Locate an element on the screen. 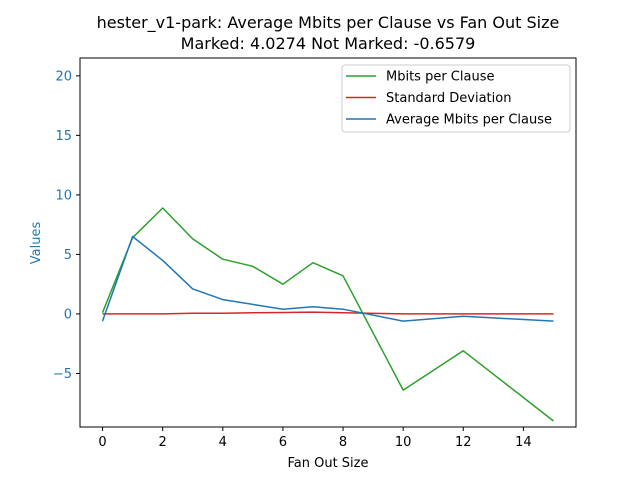  x-axis: 0 2 4 6 8 10 12 14 is located at coordinates (315, 438).